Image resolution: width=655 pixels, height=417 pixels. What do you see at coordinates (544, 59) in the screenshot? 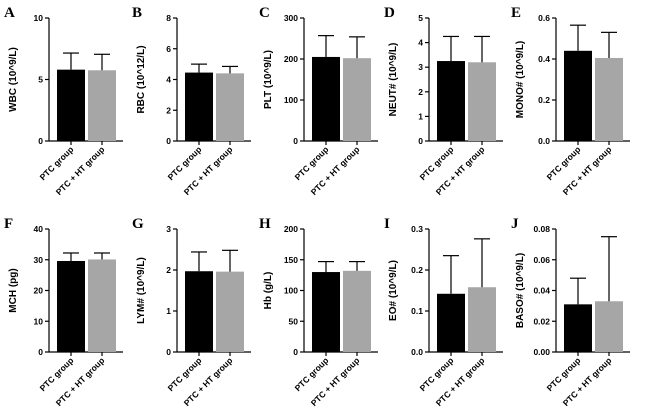
I see `y-tick-label: 0.4` at bounding box center [544, 59].